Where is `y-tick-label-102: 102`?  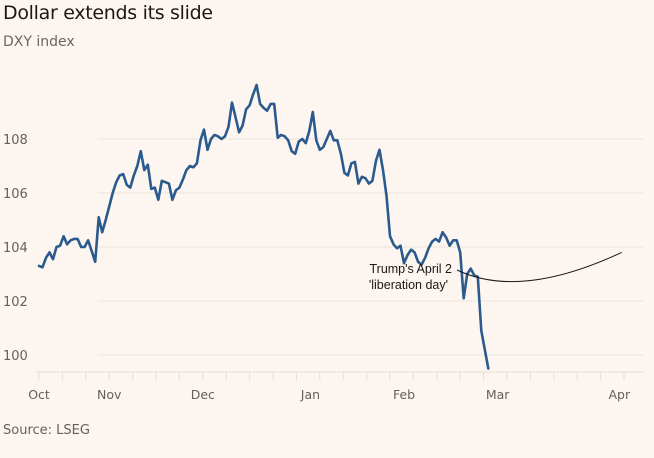
y-tick-label-102: 102 is located at coordinates (15, 302).